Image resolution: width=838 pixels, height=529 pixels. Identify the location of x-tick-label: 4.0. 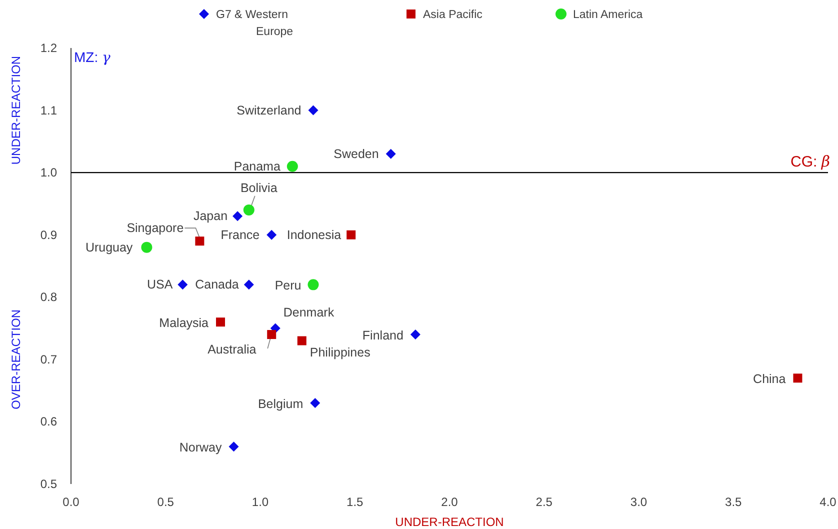
(828, 502).